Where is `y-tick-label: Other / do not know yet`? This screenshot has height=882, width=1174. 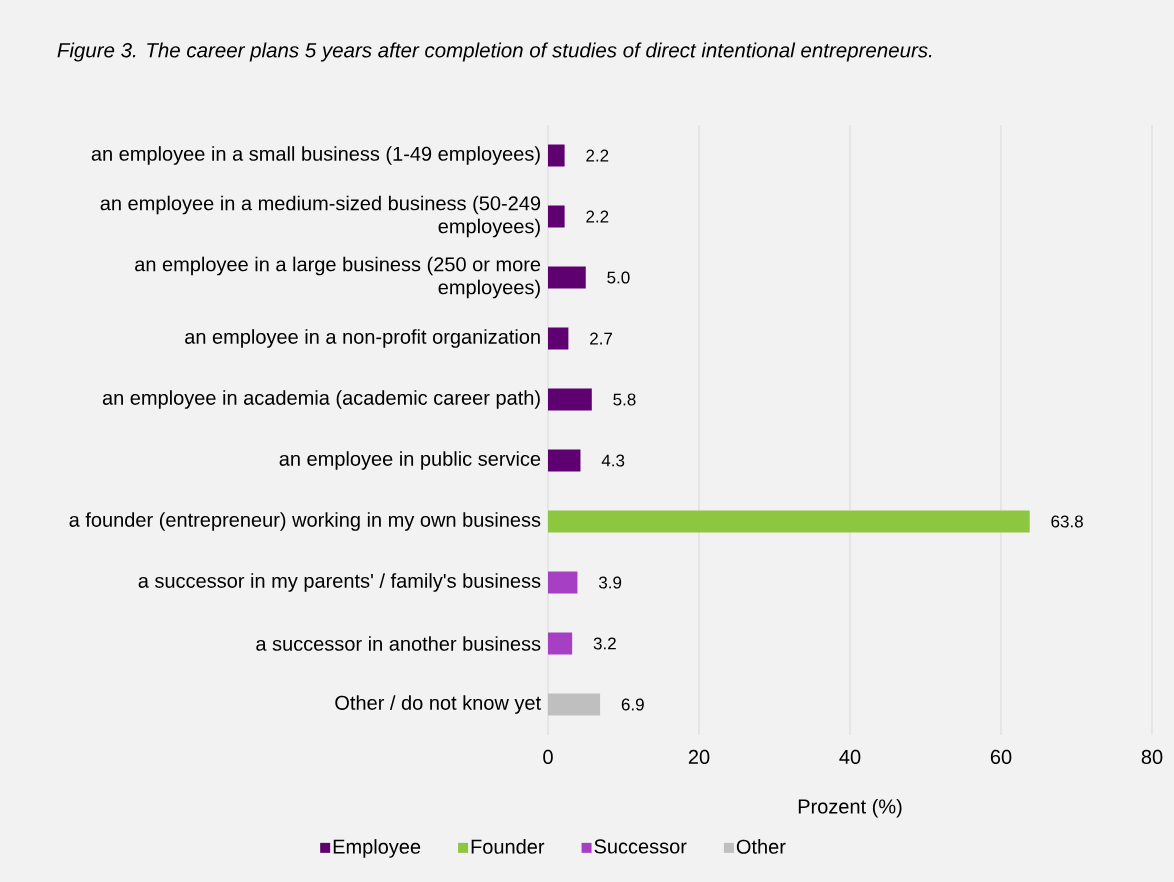 y-tick-label: Other / do not know yet is located at coordinates (438, 704).